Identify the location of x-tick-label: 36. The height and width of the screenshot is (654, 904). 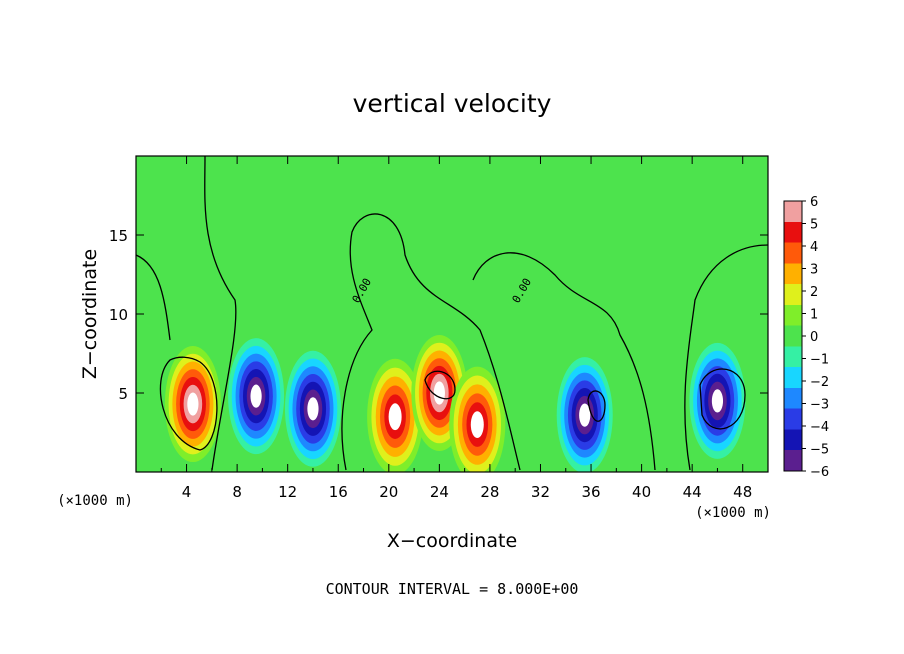
(590, 492).